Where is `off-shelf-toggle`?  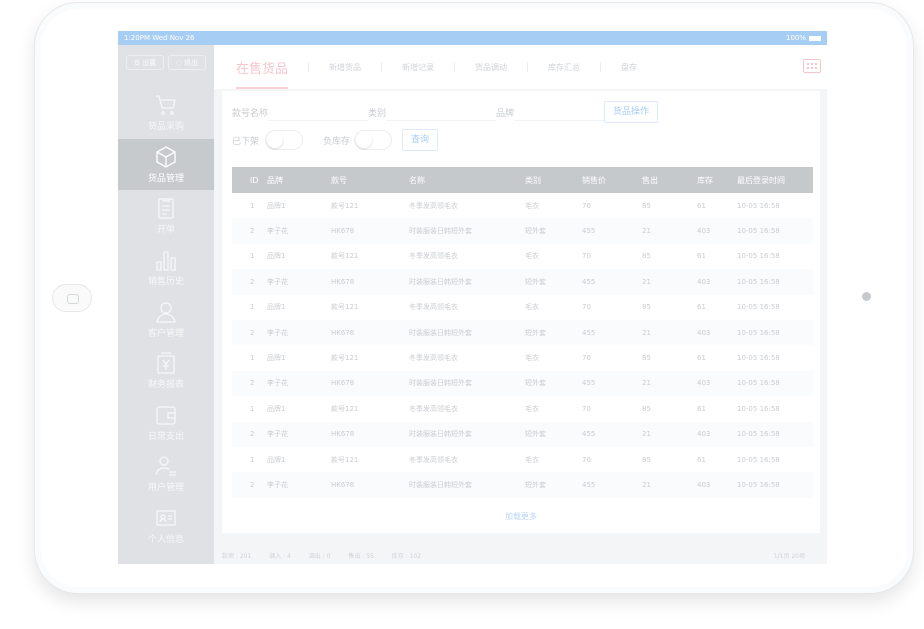 off-shelf-toggle is located at coordinates (284, 140).